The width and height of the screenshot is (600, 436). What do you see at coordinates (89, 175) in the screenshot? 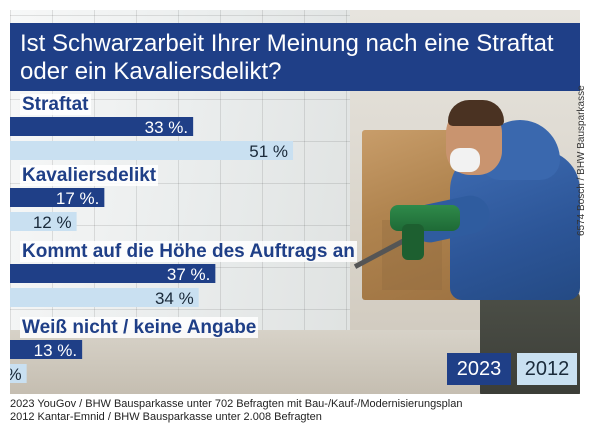
I see `category-label-kavaliersdelikt: Kavaliersdelikt` at bounding box center [89, 175].